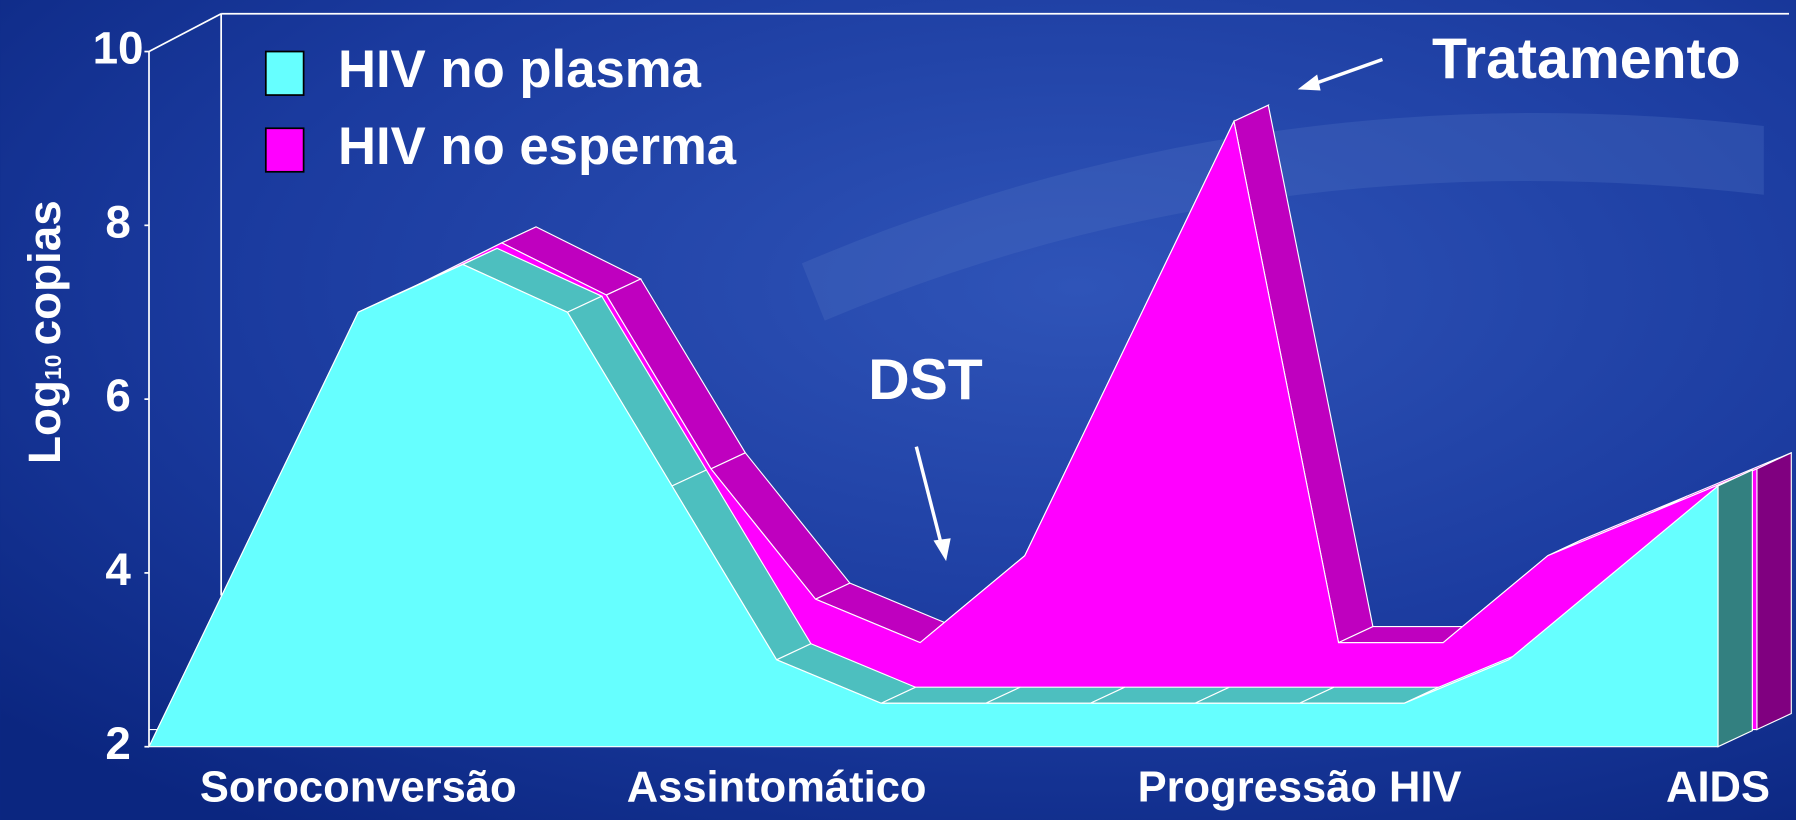  I want to click on y-tick-label: 4, so click(118, 569).